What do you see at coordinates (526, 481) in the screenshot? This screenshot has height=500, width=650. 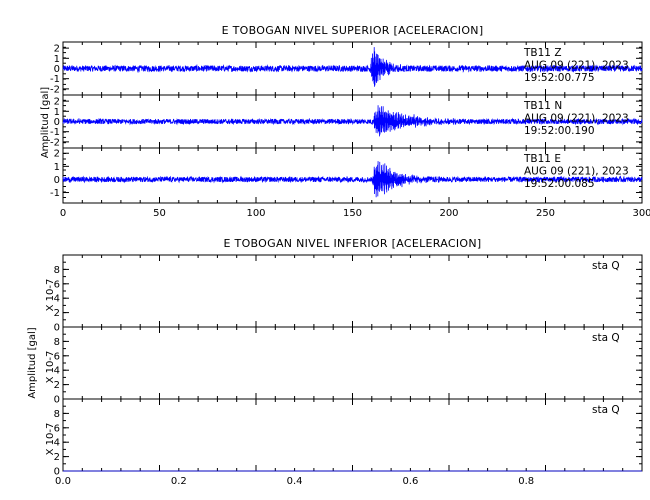 I see `x-tick-label: 0.8` at bounding box center [526, 481].